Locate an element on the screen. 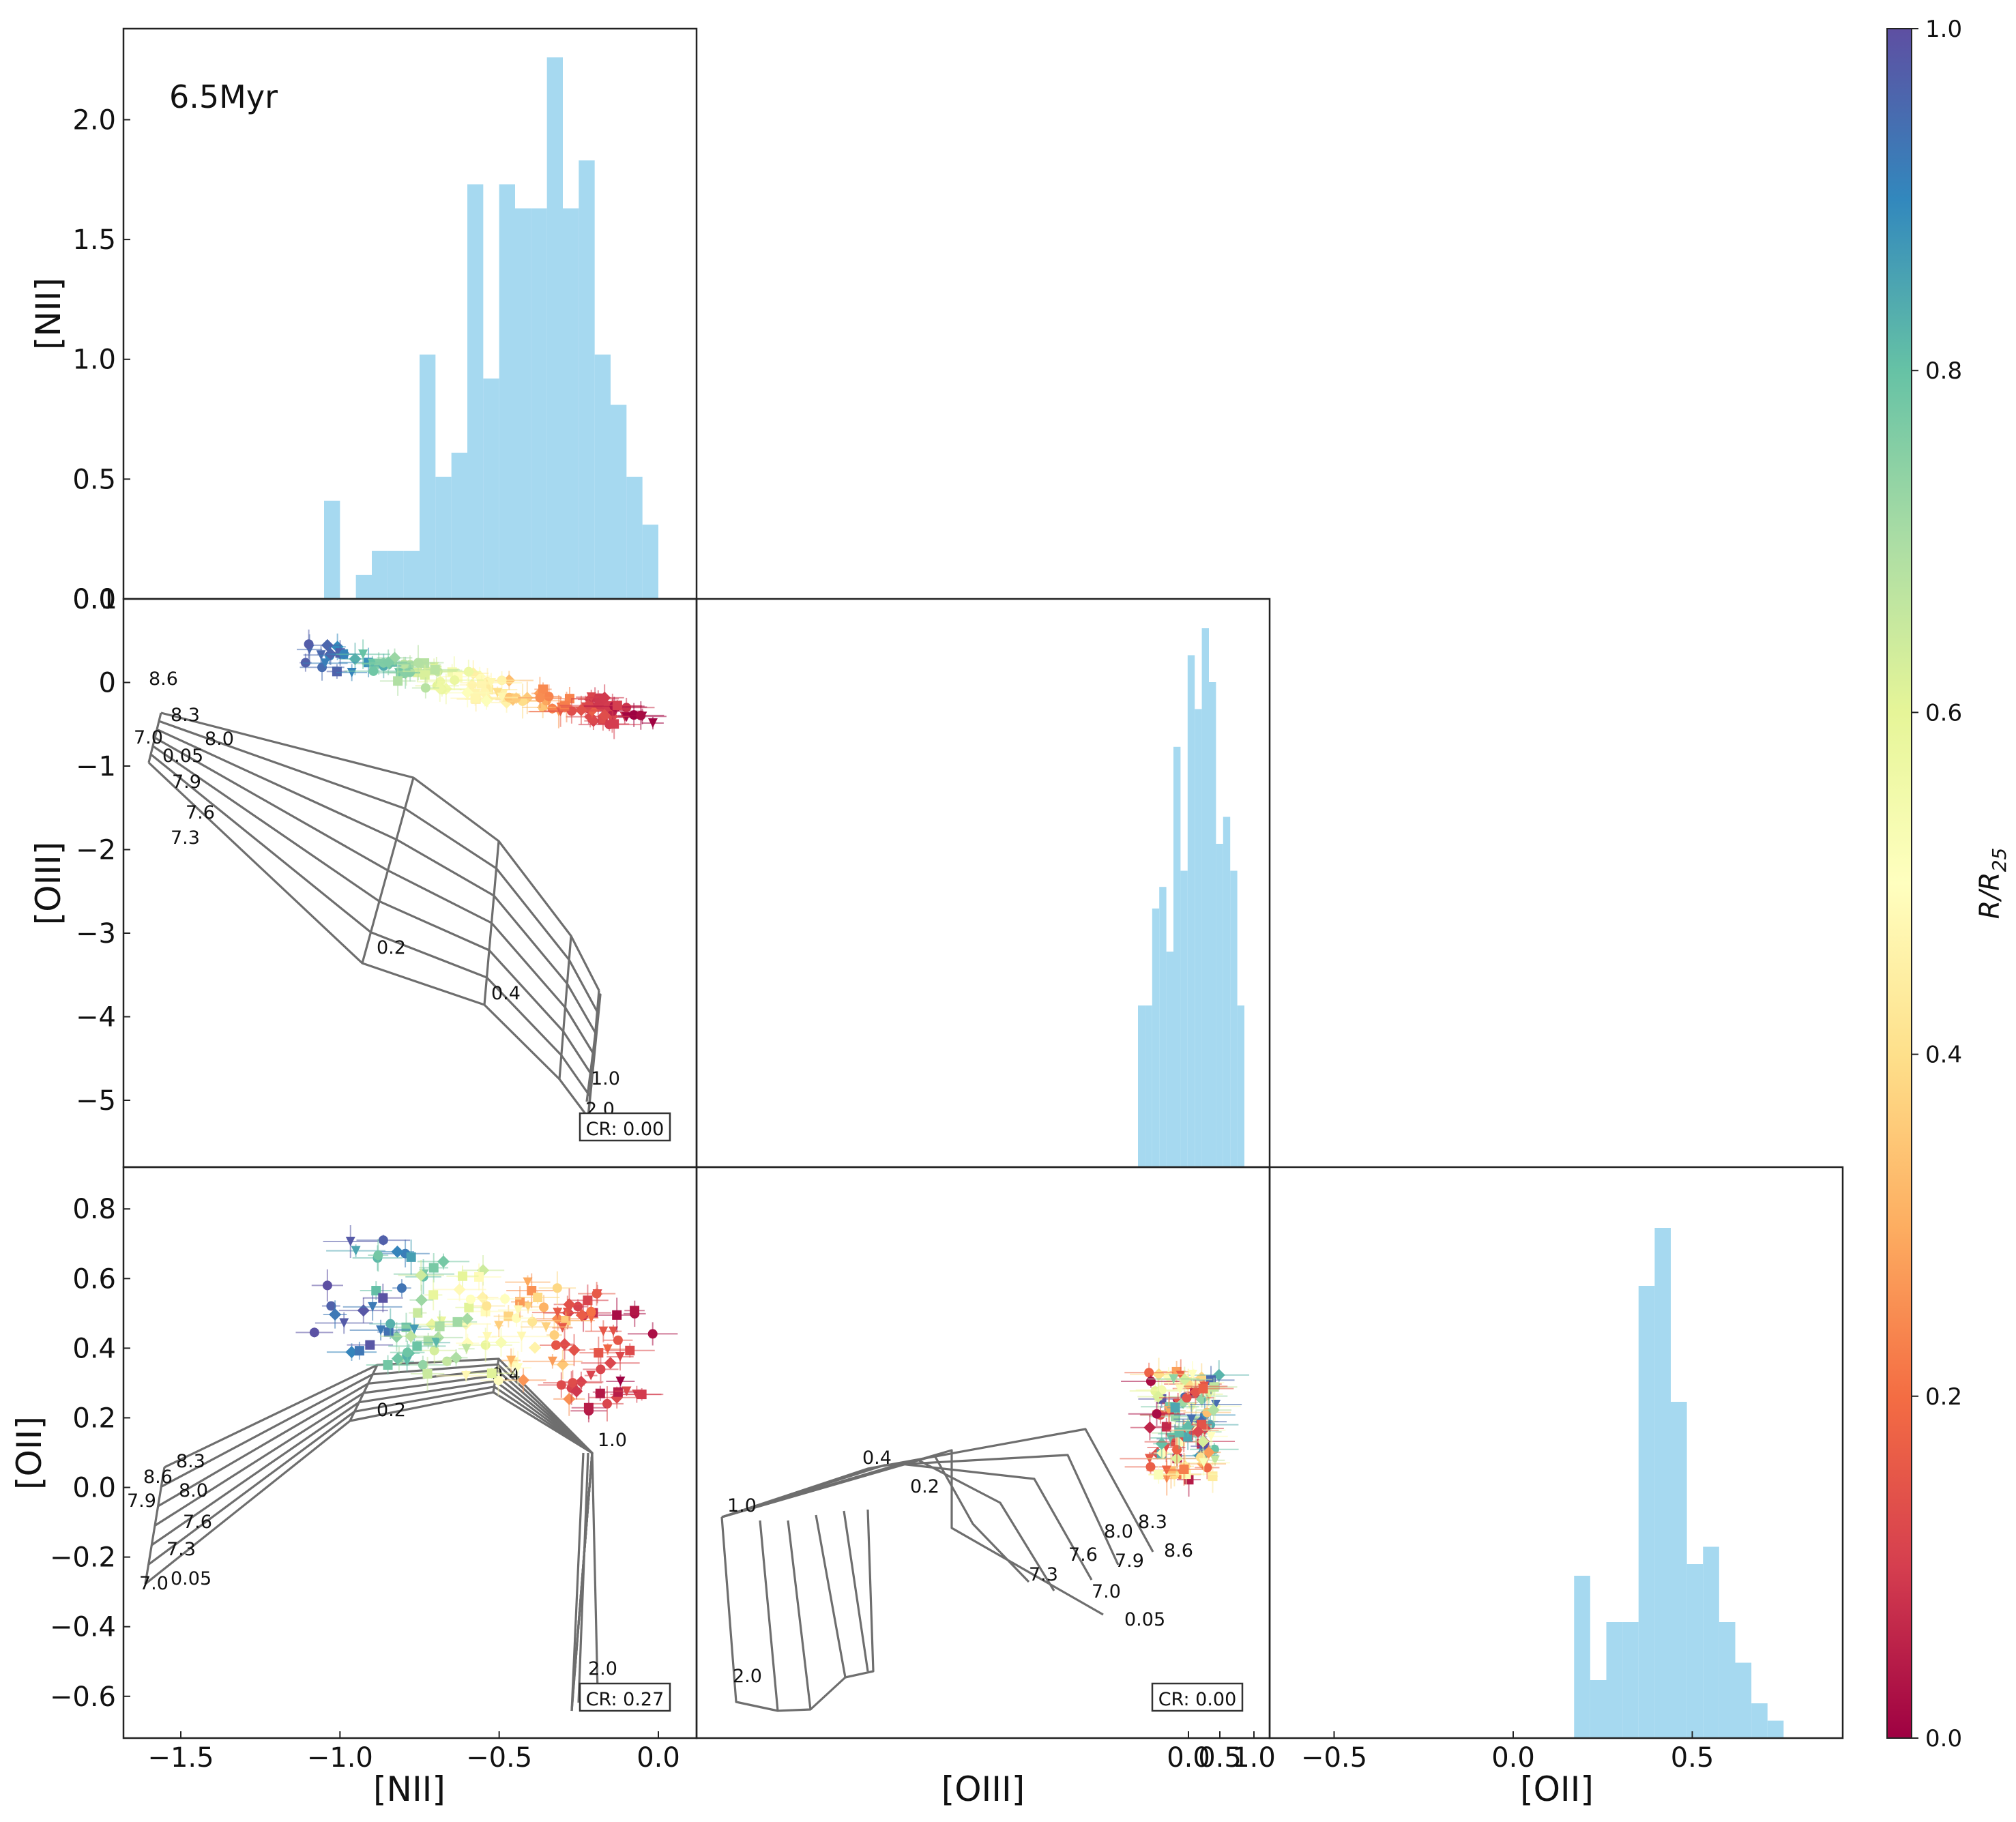 Image resolution: width=2016 pixels, height=1822 pixels. hist-nii-ytick-label: 1.5 is located at coordinates (94, 240).